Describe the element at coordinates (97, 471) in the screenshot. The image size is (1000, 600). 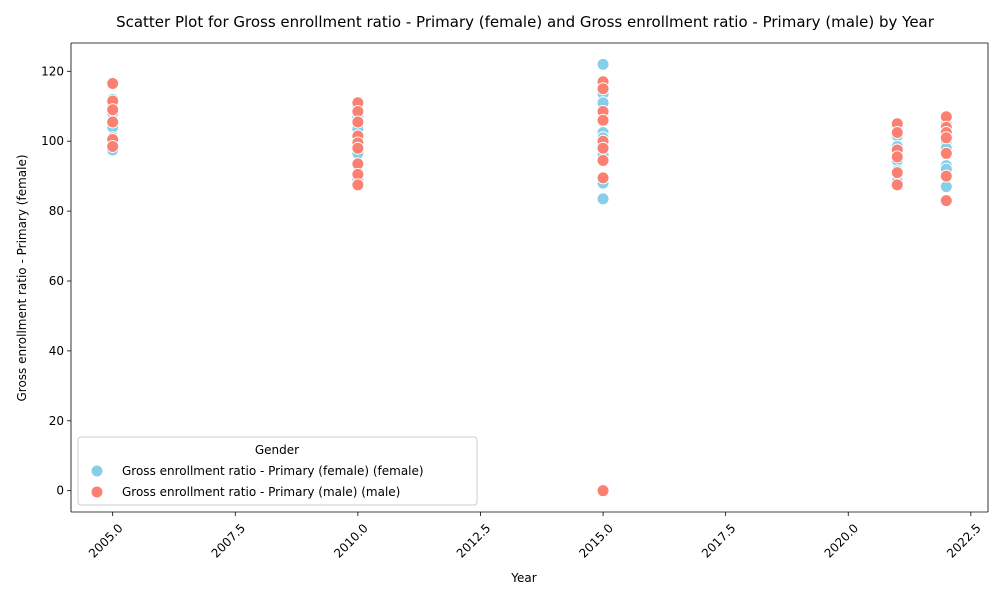
I see `legend-marker-female` at that location.